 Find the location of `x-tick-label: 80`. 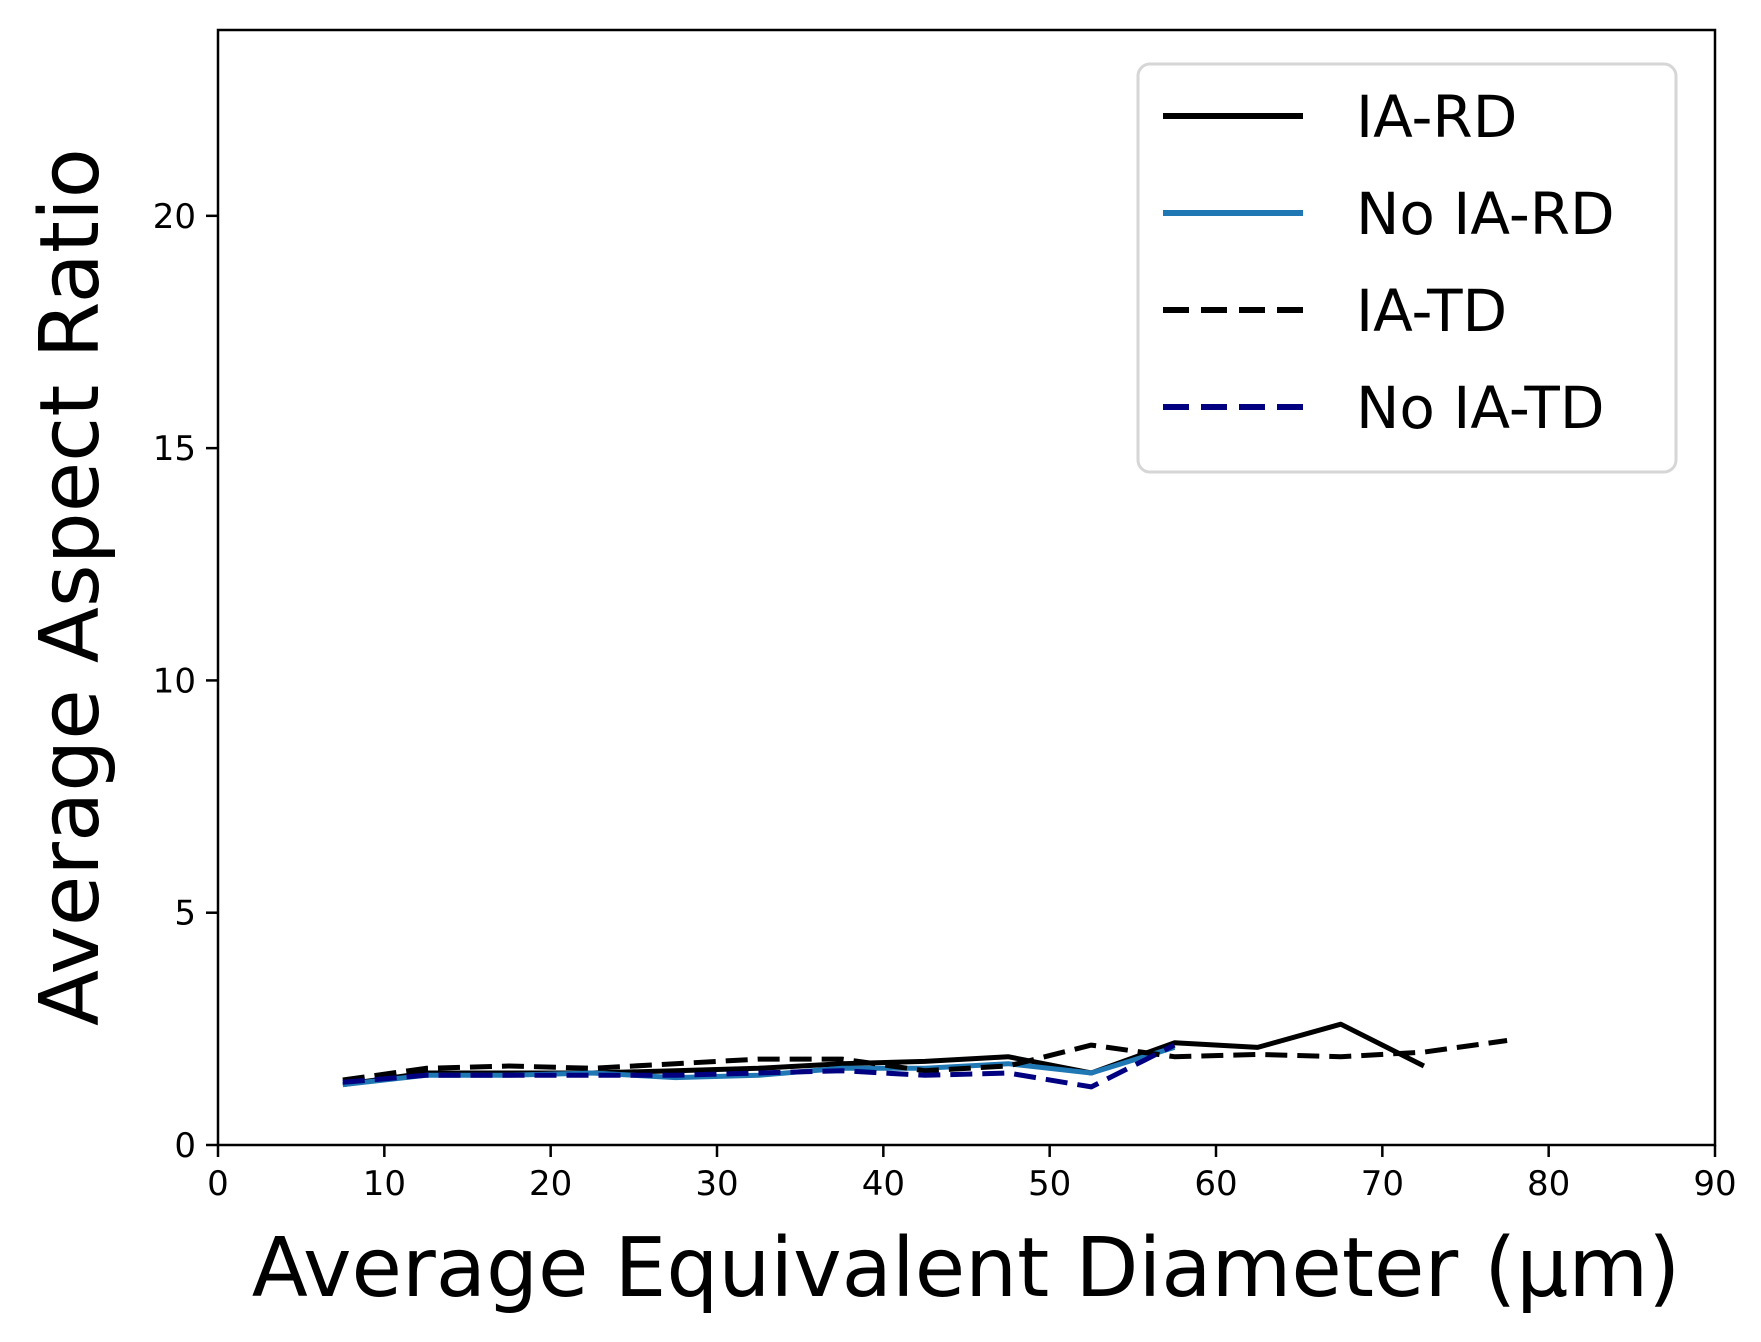

x-tick-label: 80 is located at coordinates (1548, 1184).